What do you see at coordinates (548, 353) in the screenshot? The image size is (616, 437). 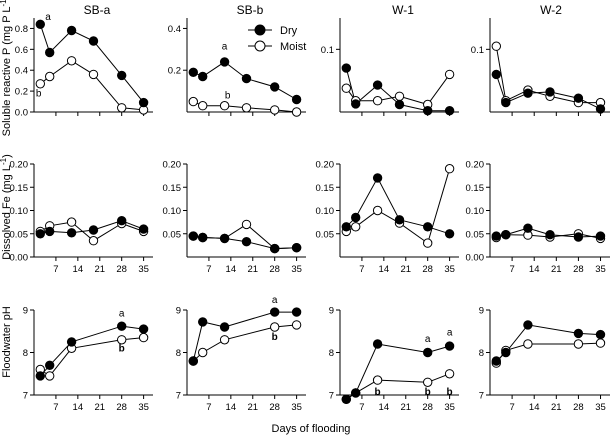 I see `series-line-moist` at bounding box center [548, 353].